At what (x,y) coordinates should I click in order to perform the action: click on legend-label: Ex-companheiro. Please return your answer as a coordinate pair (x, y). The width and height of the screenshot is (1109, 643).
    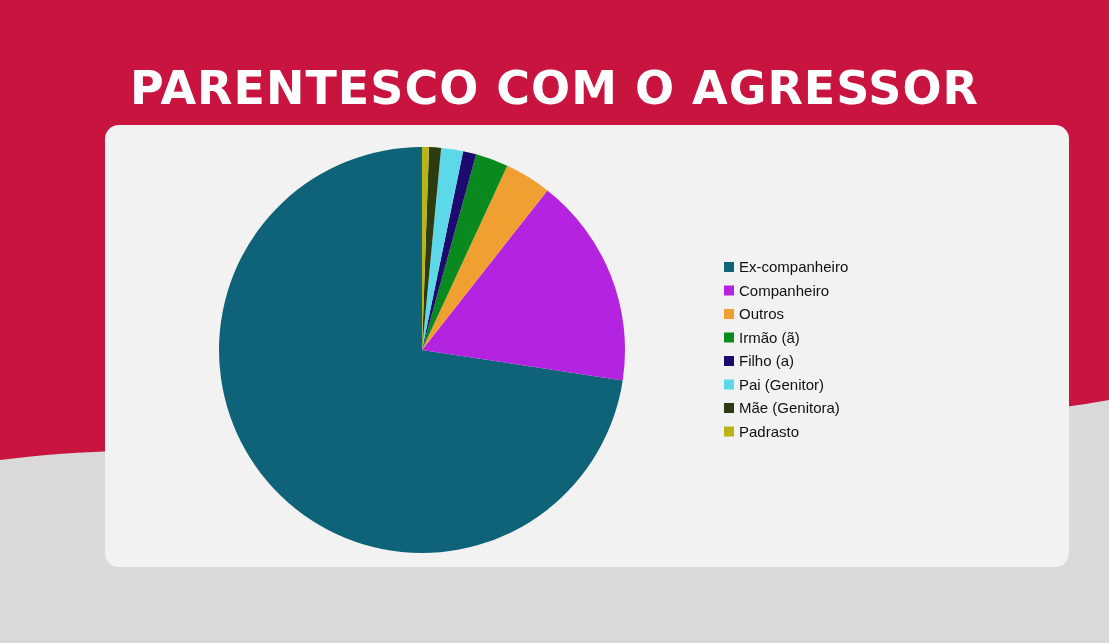
    Looking at the image, I should click on (794, 266).